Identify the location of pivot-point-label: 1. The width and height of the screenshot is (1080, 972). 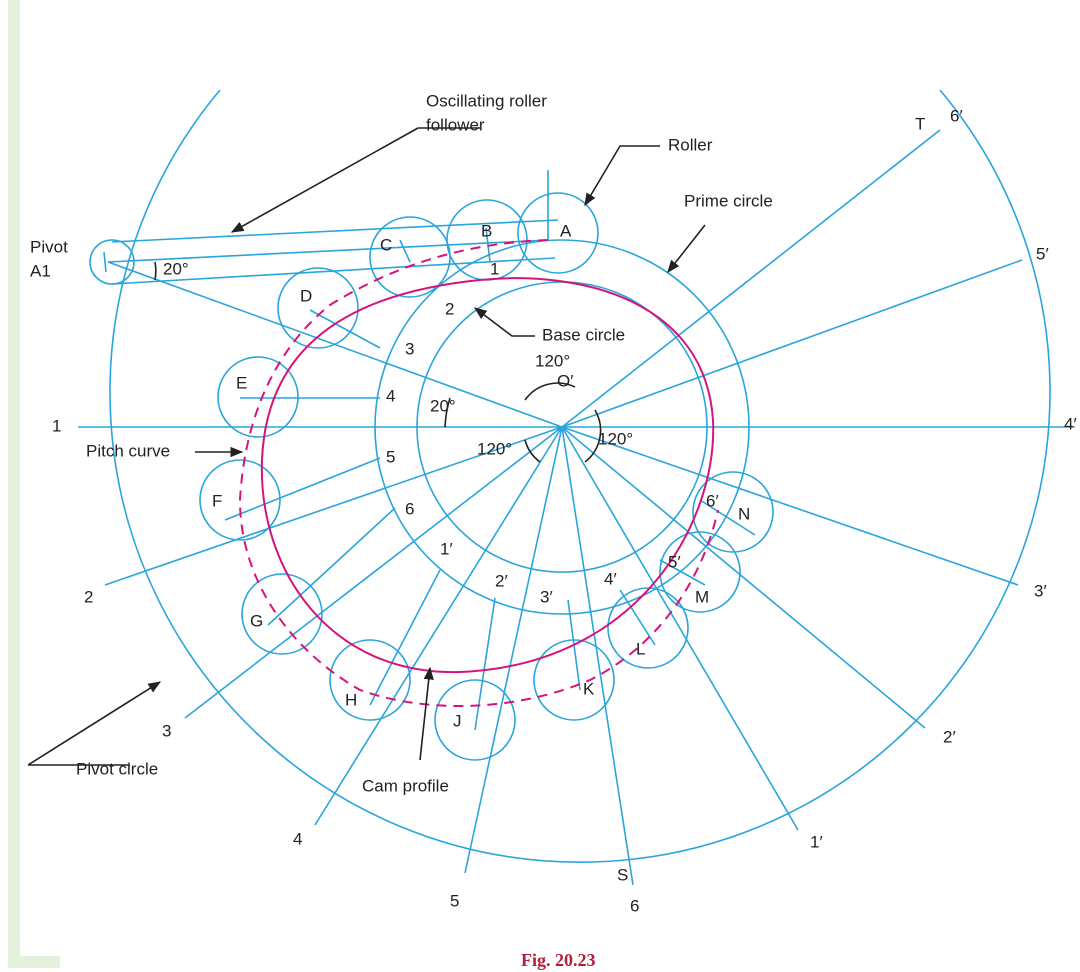
(56, 425).